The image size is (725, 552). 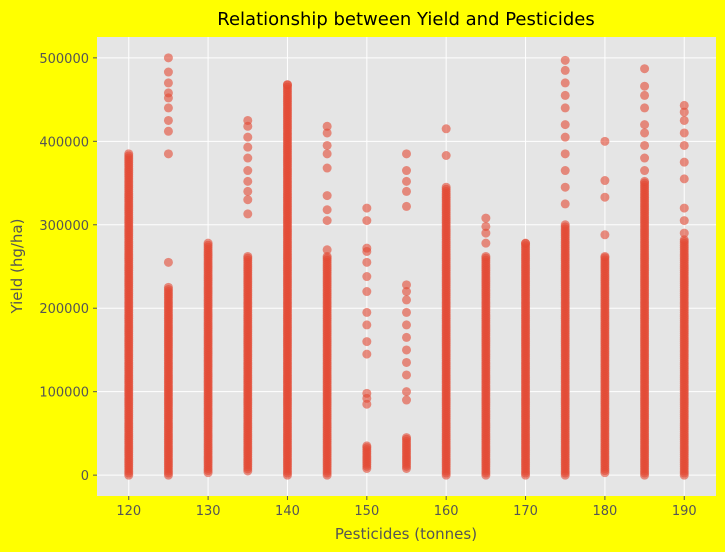 I want to click on x-tick-label: 120, so click(x=128, y=511).